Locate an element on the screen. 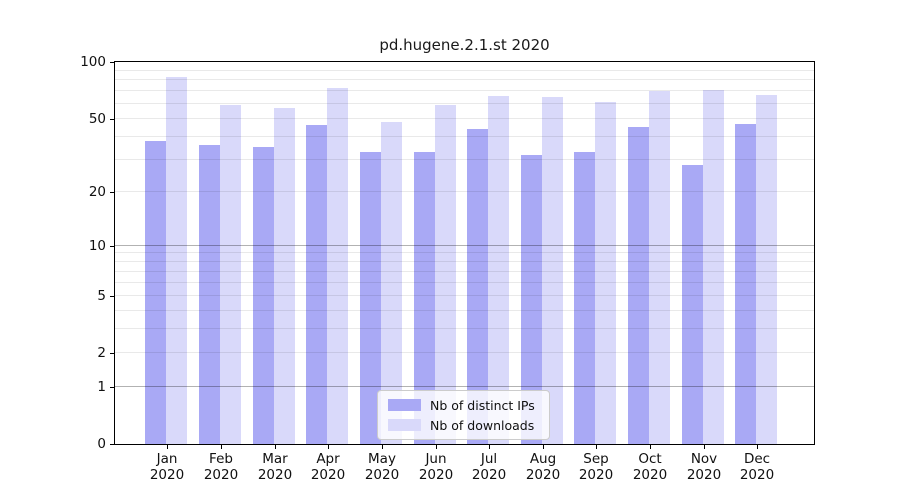  x-tick-month: Dec is located at coordinates (757, 459).